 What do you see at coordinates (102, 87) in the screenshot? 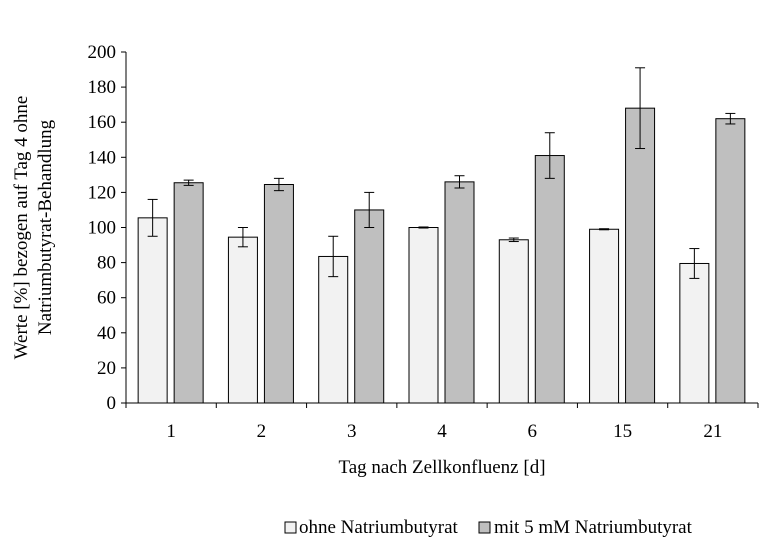
I see `y-tick-label: 180` at bounding box center [102, 87].